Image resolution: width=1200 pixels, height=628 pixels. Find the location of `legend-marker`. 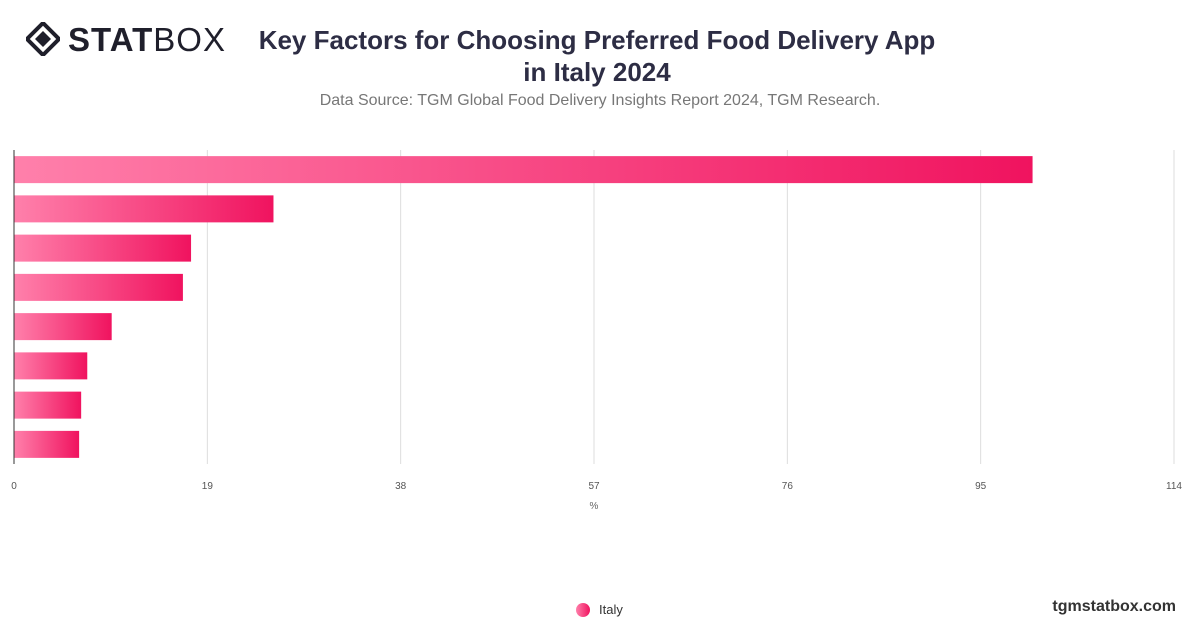

legend-marker is located at coordinates (583, 609).